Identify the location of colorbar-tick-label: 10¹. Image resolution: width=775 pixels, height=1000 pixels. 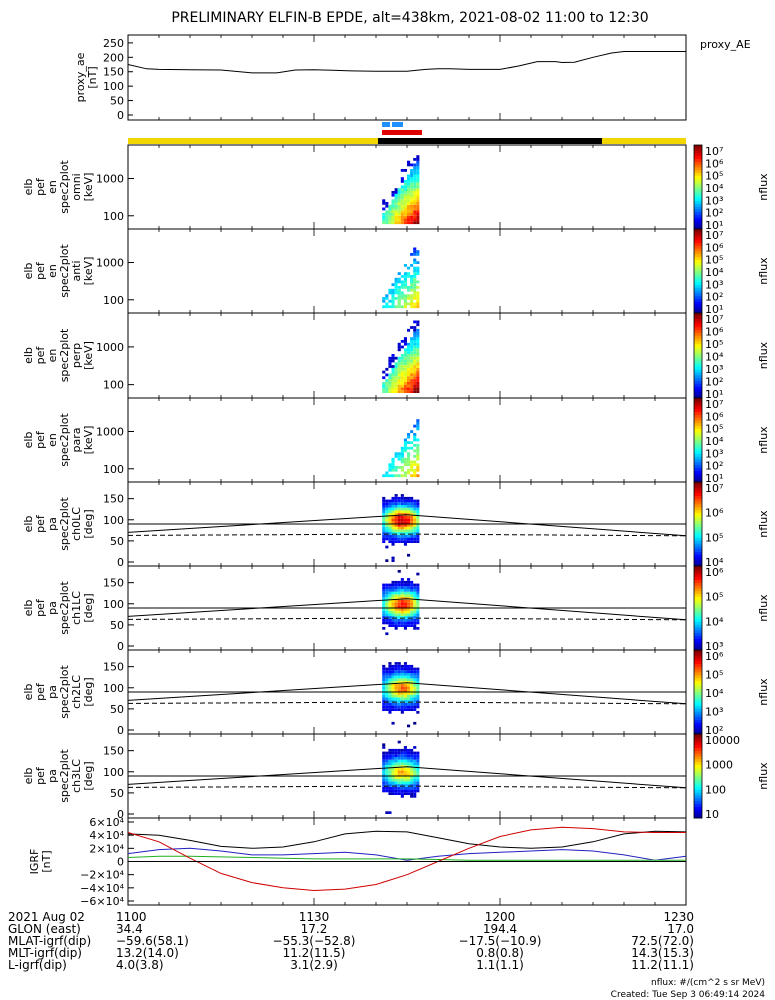
(714, 225).